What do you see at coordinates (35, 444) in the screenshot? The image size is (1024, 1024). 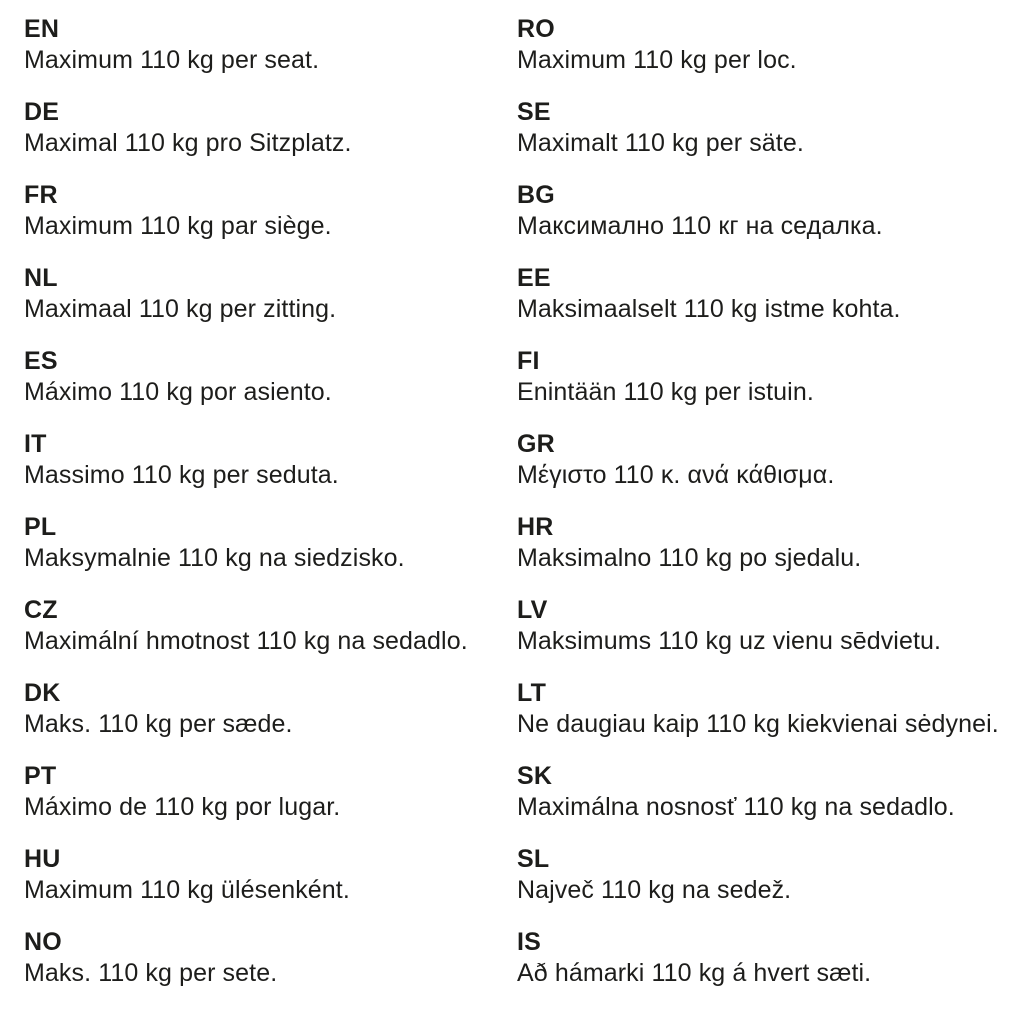 I see `language-code: IT` at bounding box center [35, 444].